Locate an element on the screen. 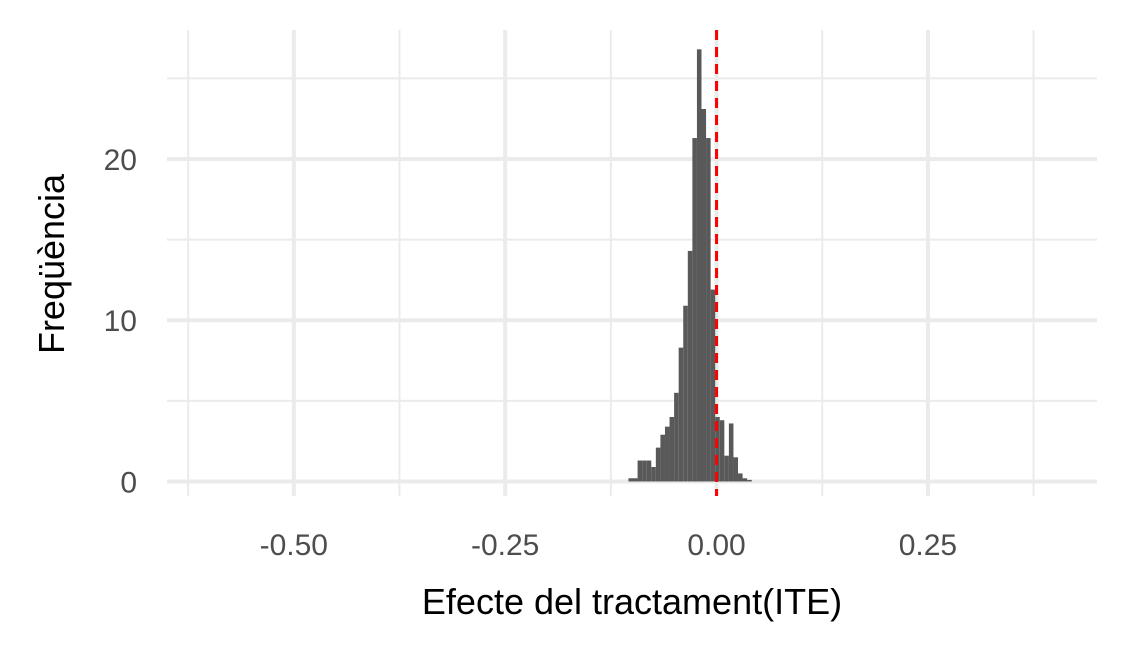 The image size is (1129, 656). y-tick-label: 0 is located at coordinates (128, 482).